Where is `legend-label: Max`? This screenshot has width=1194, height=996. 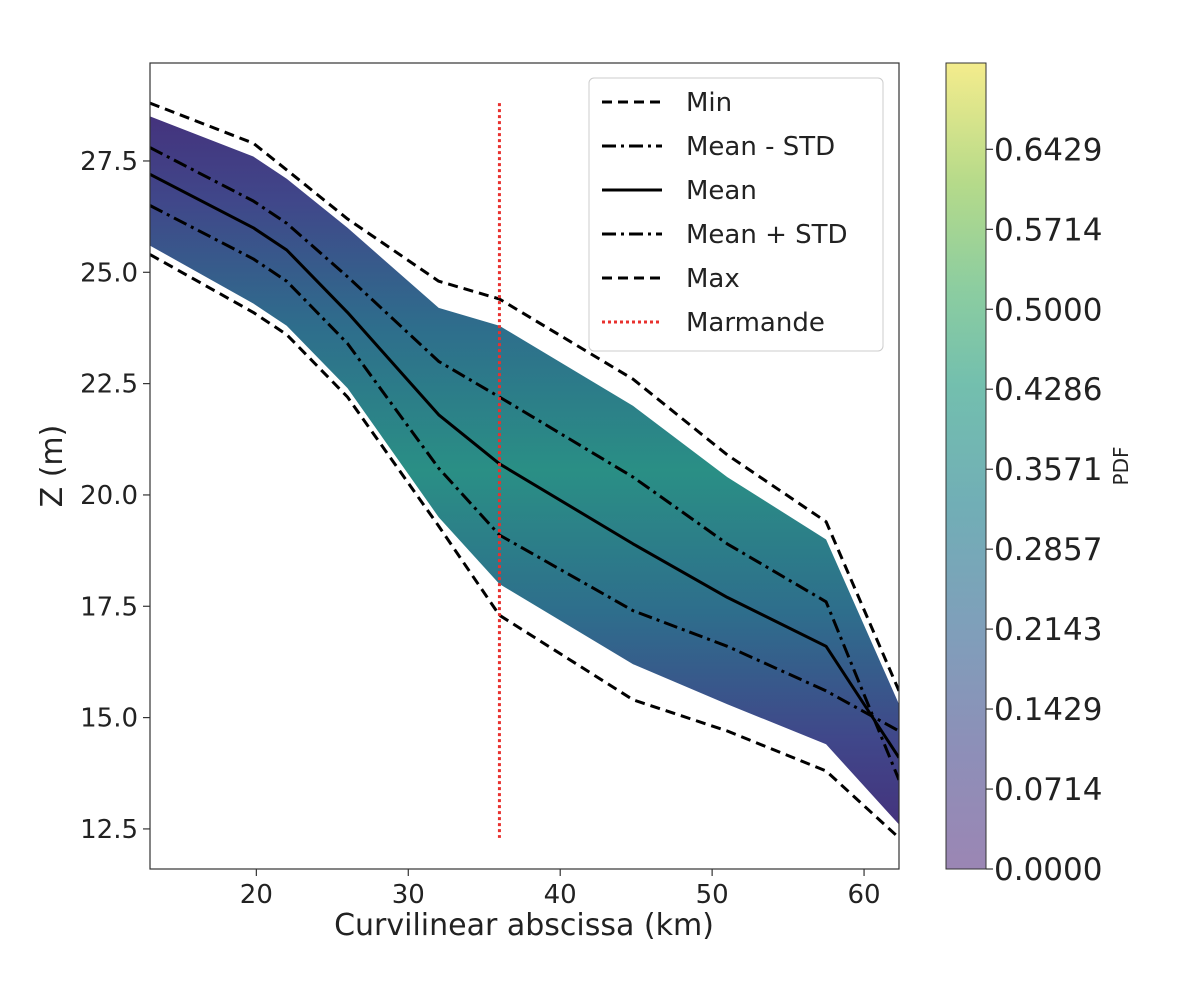
legend-label: Max is located at coordinates (713, 279).